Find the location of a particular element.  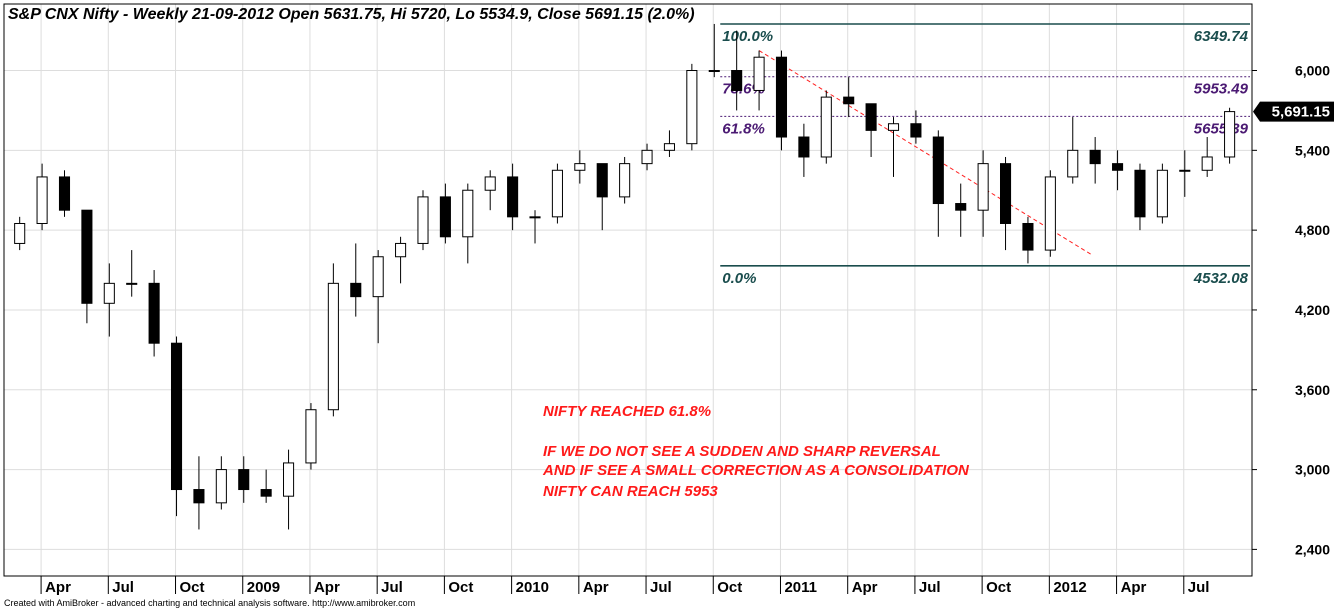

y-tick-label: 2,400 is located at coordinates (1312, 549).